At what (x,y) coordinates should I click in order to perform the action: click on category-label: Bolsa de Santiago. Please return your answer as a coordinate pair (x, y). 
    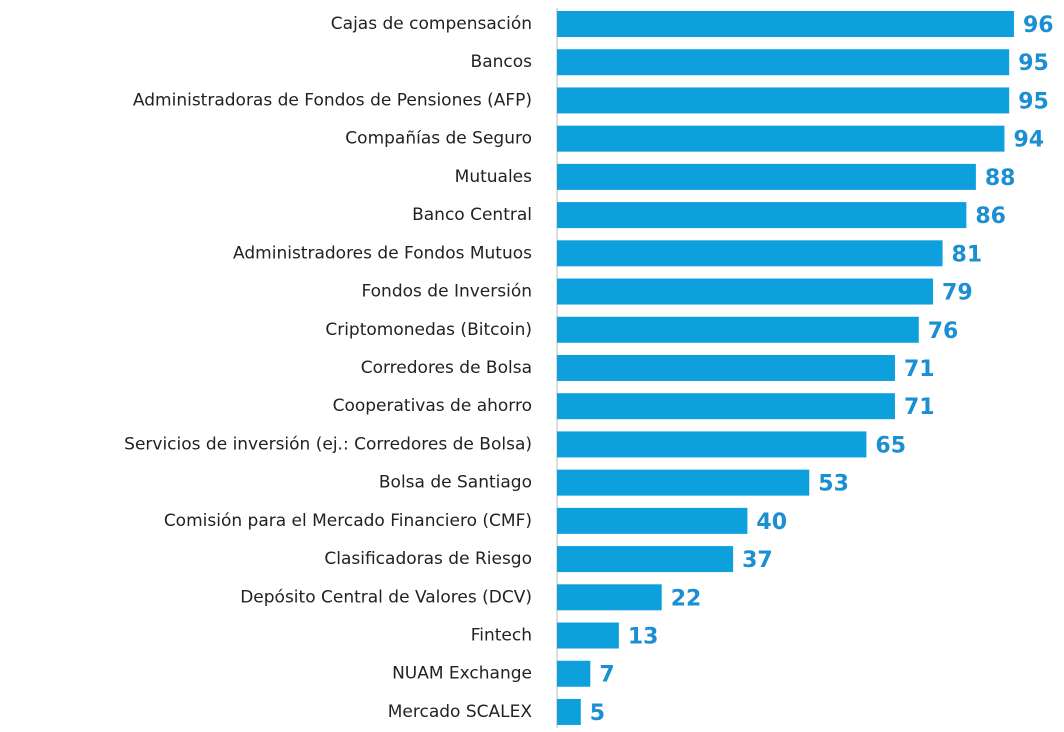
    Looking at the image, I should click on (455, 483).